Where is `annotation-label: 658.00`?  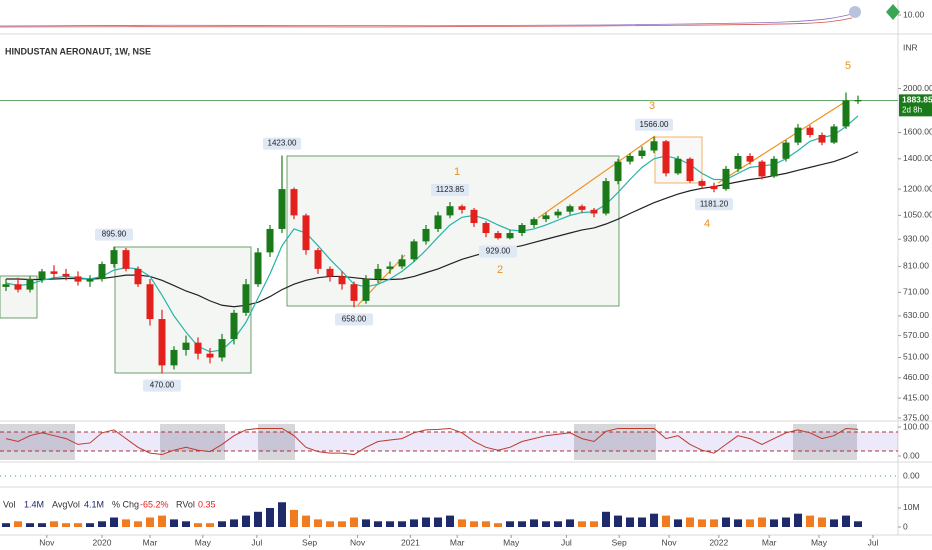
annotation-label: 658.00 is located at coordinates (354, 318).